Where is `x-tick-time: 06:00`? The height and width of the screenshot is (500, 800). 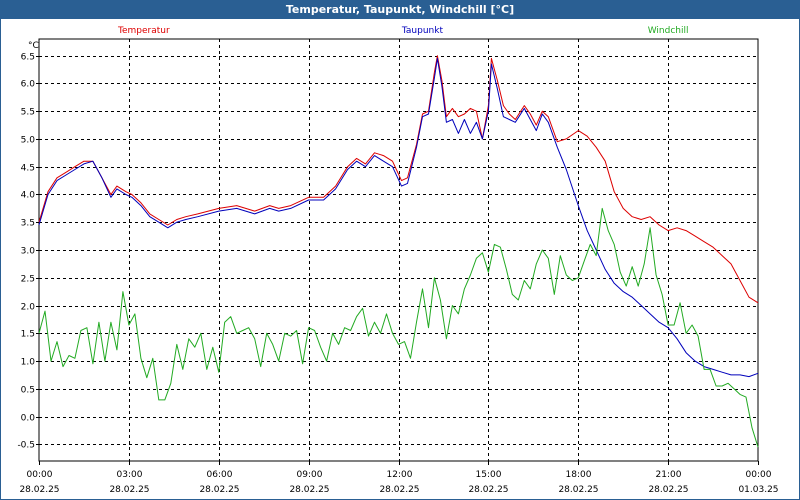 x-tick-time: 06:00 is located at coordinates (220, 475).